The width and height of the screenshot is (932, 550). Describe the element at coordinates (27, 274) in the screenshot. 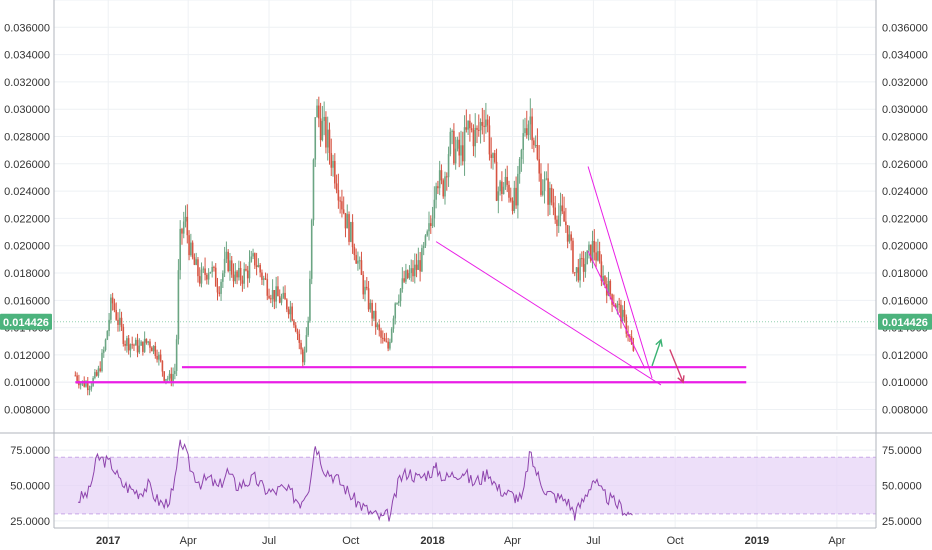

I see `price-tick-label: 0.018000` at that location.